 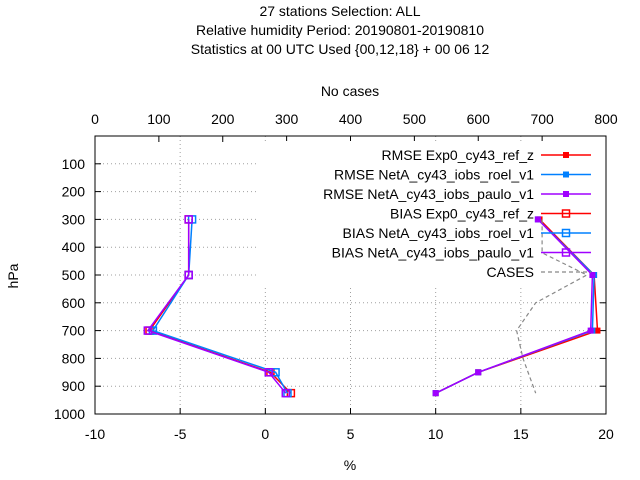 What do you see at coordinates (74, 164) in the screenshot?
I see `y-tick-label: 100` at bounding box center [74, 164].